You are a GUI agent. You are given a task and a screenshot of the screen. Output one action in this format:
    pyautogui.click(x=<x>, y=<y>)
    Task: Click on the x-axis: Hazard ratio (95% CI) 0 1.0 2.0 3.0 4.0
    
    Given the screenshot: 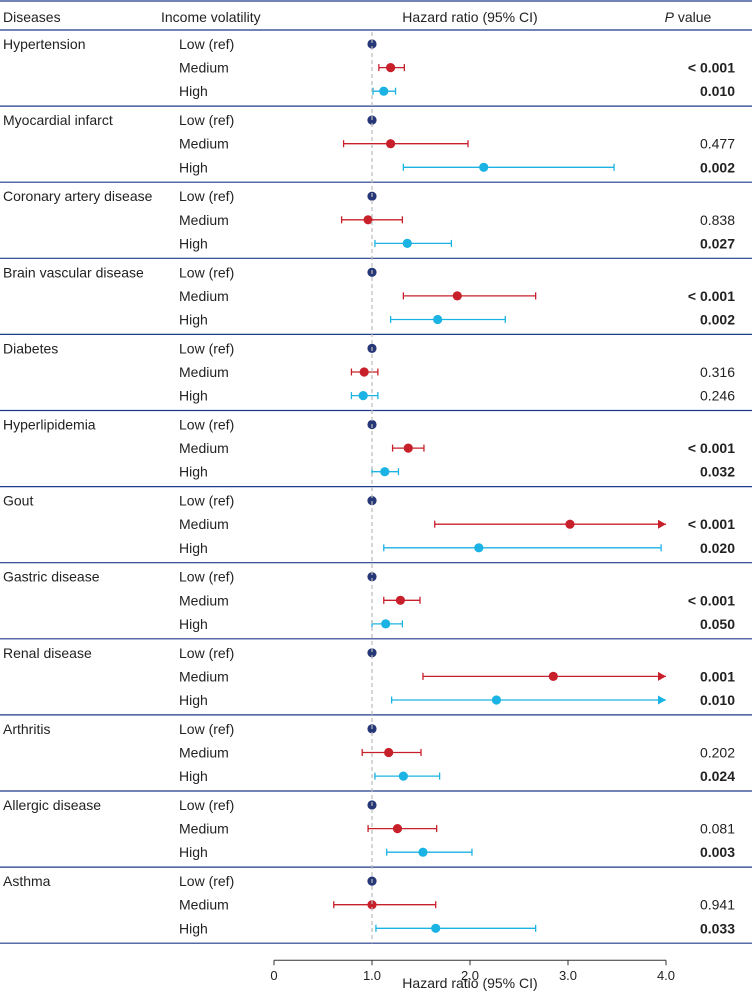 What is the action you would take?
    pyautogui.click(x=472, y=975)
    